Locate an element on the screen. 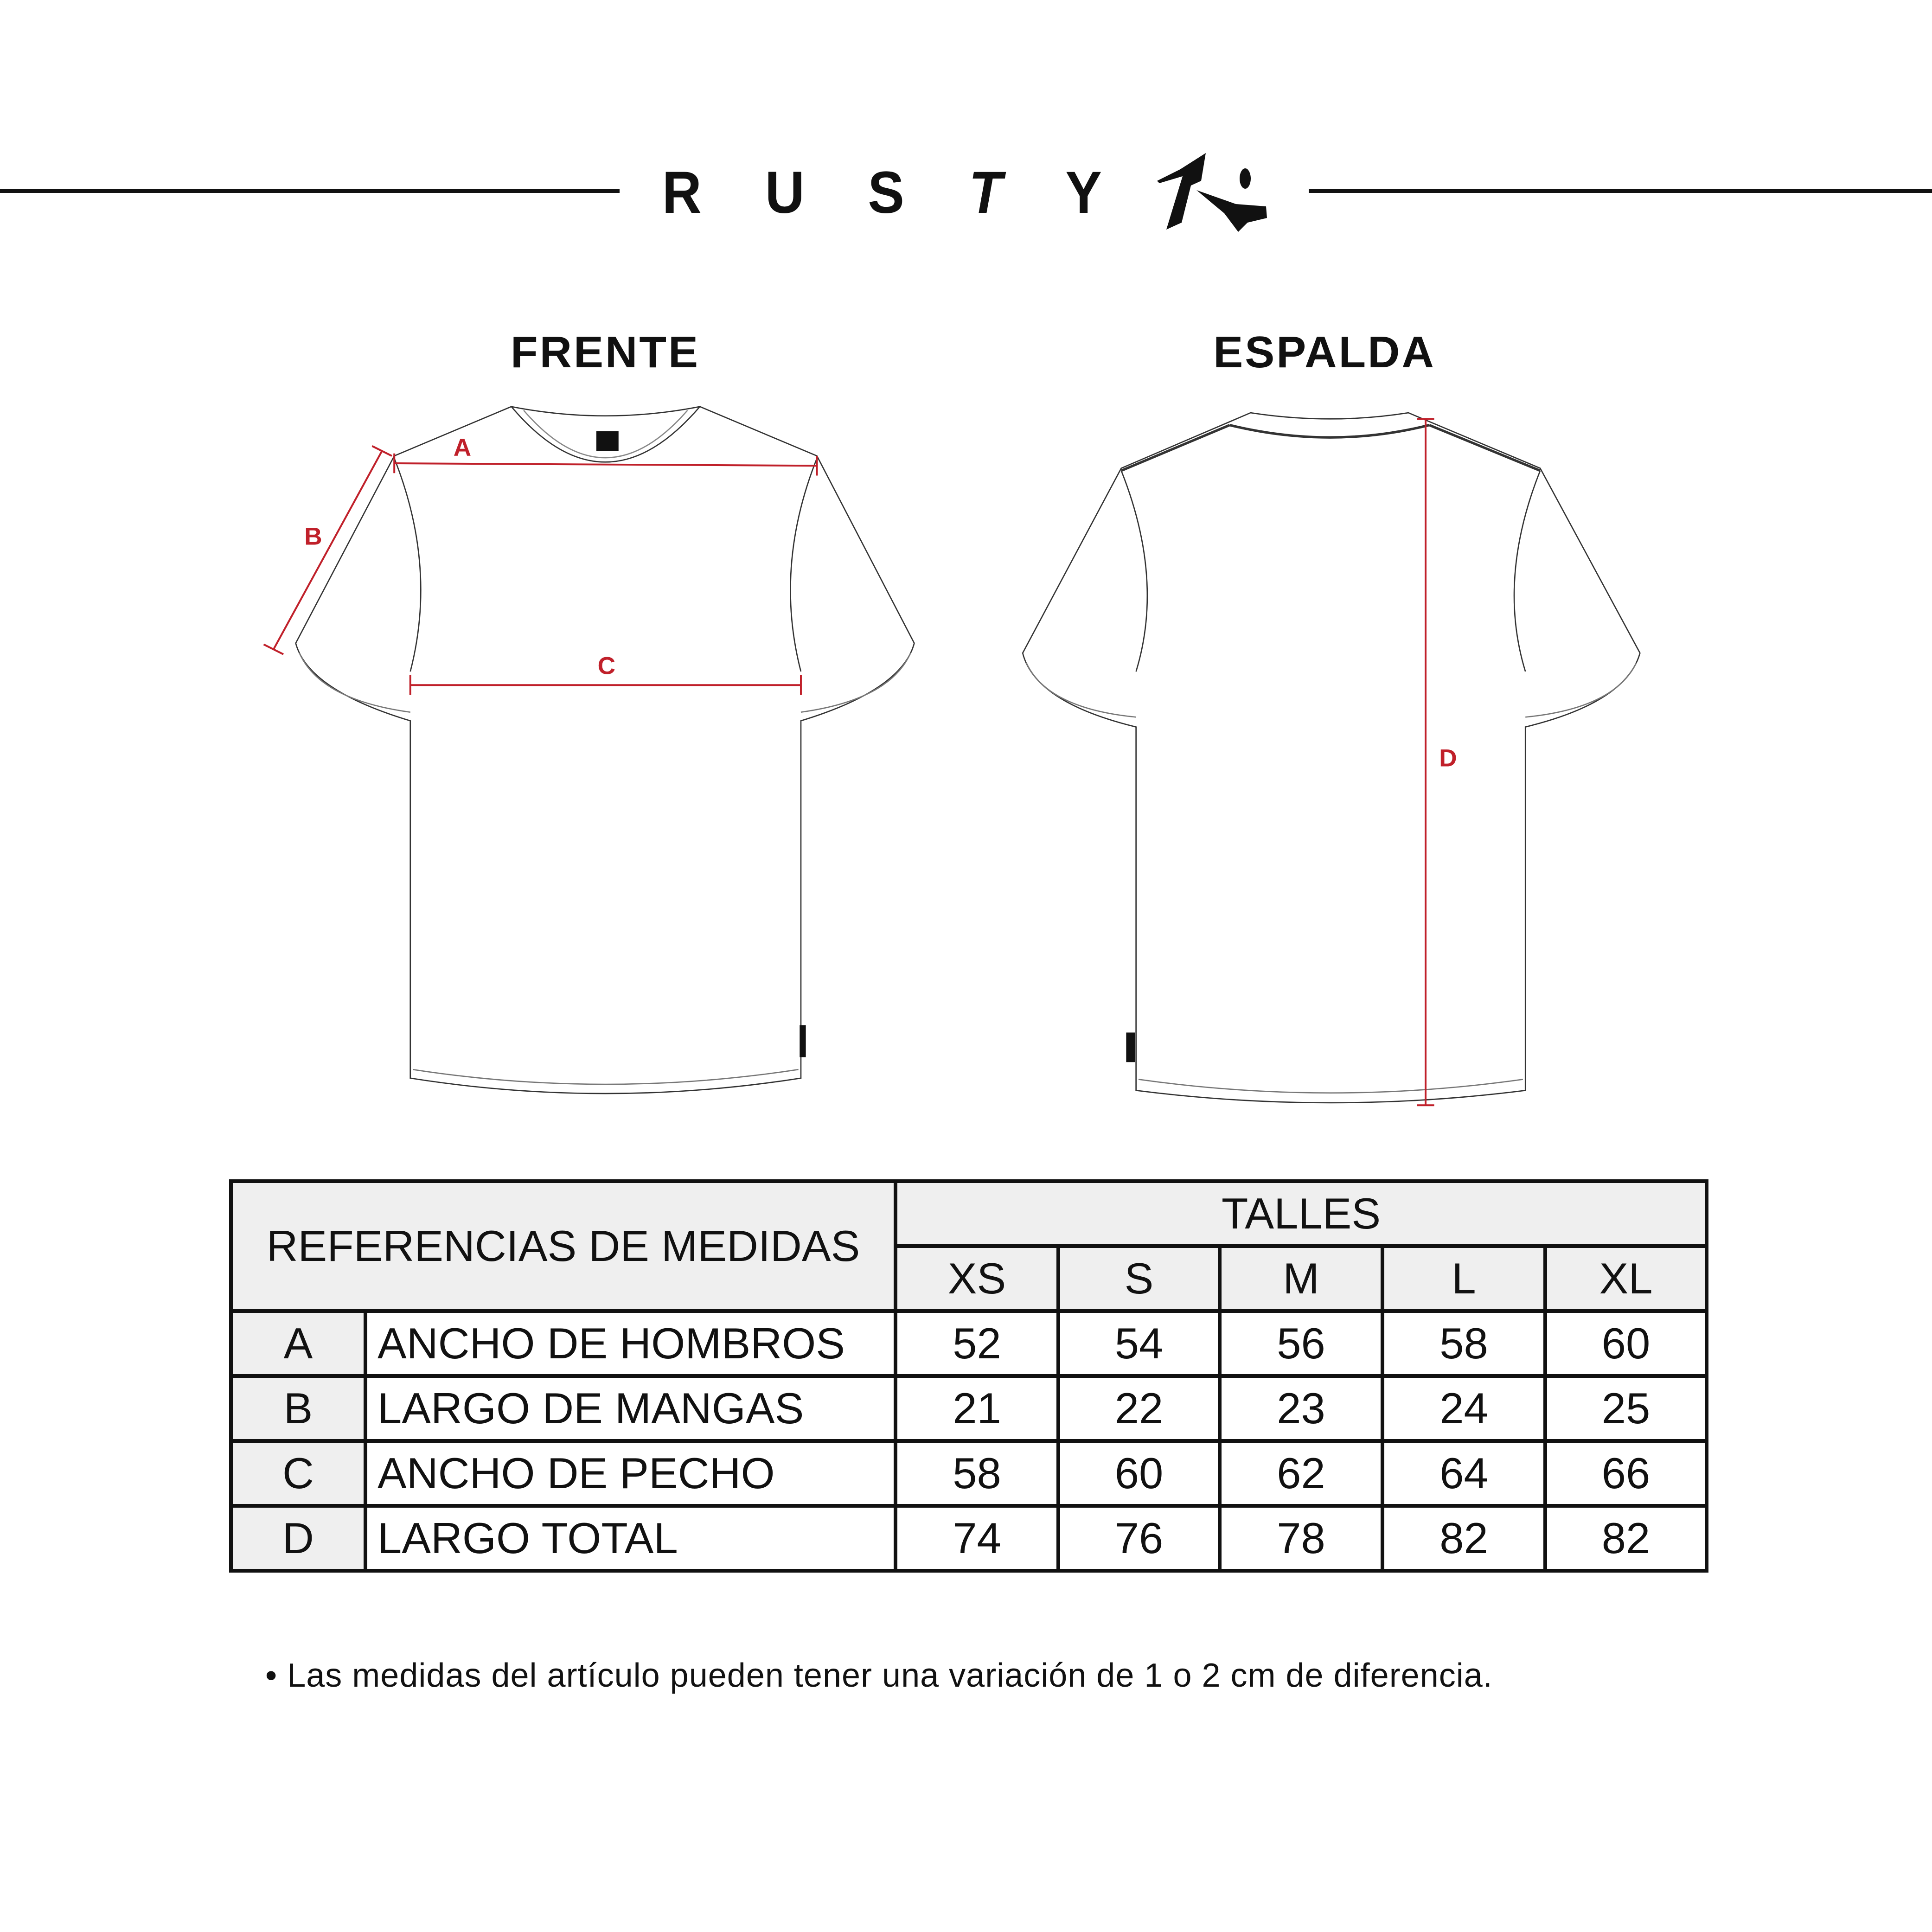 The height and width of the screenshot is (1932, 1932). brand-letter: Y is located at coordinates (1083, 193).